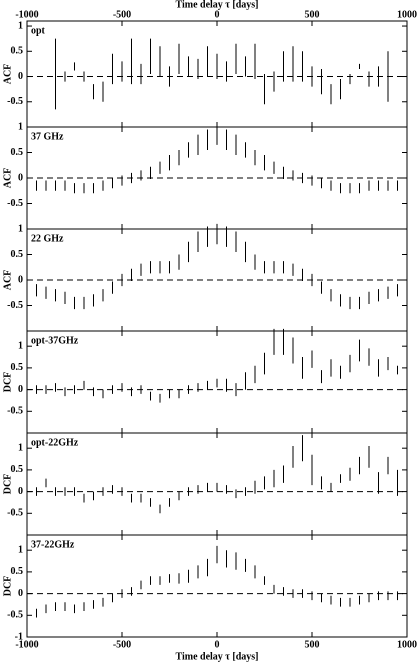 This screenshot has height=664, width=420. Describe the element at coordinates (53, 544) in the screenshot. I see `panel-label: 37-22GHz` at that location.